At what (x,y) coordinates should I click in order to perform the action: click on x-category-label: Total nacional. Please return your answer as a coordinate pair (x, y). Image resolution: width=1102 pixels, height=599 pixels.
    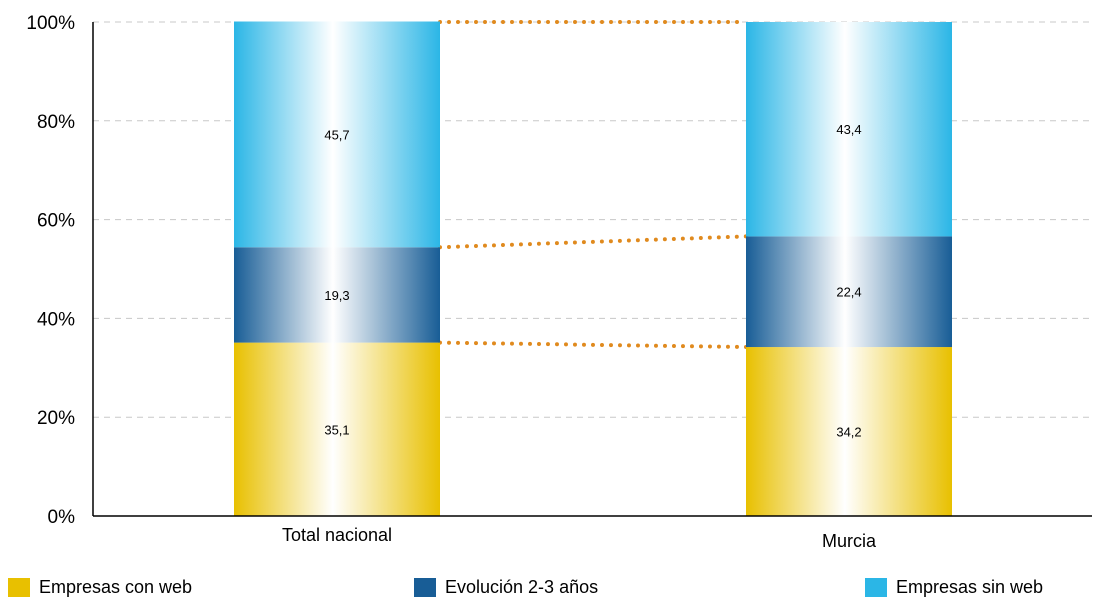
    Looking at the image, I should click on (337, 535).